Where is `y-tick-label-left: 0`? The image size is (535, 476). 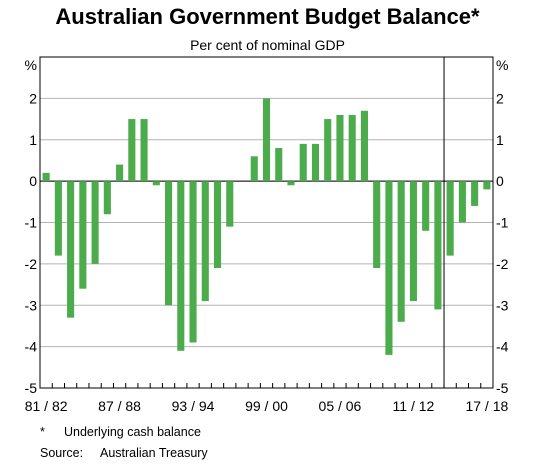
y-tick-label-left: 0 is located at coordinates (33, 181).